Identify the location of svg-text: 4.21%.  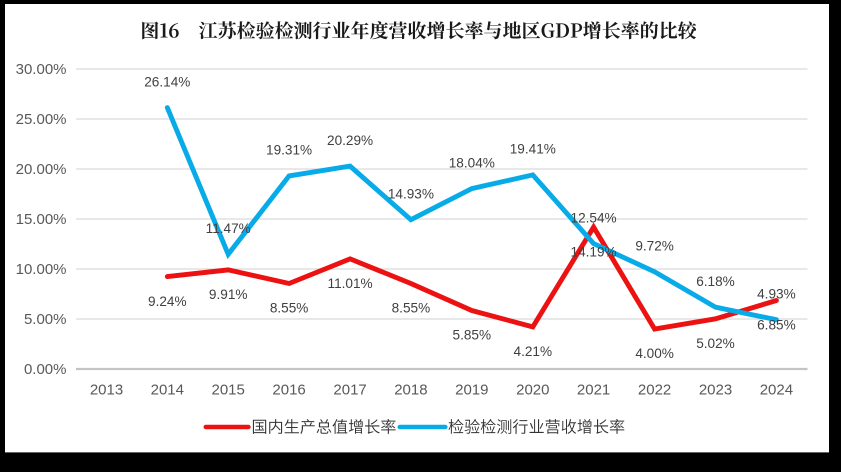
(533, 351).